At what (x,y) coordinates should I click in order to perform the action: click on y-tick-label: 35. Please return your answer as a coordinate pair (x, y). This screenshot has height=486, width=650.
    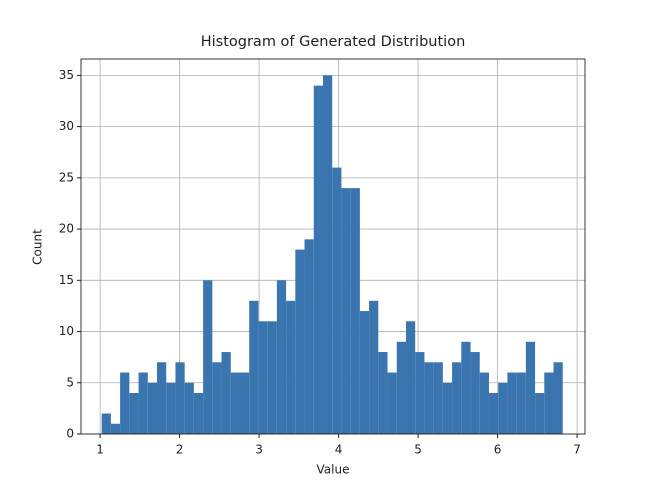
    Looking at the image, I should click on (66, 75).